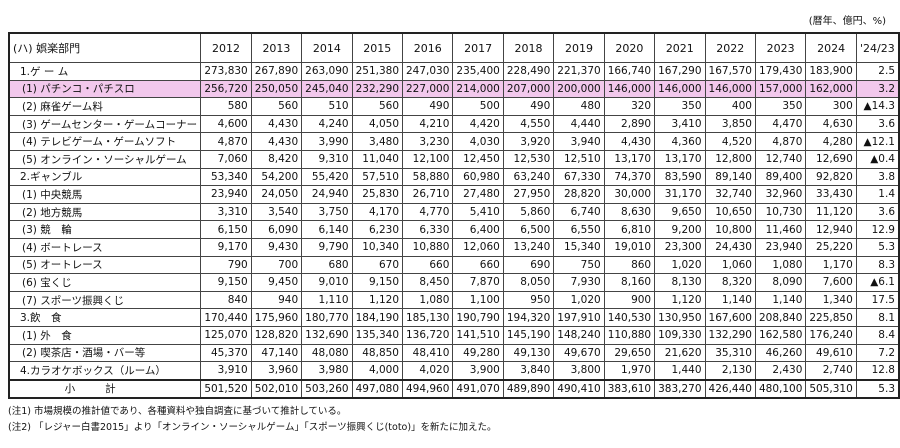  I want to click on cell-value: 29,650, so click(629, 353).